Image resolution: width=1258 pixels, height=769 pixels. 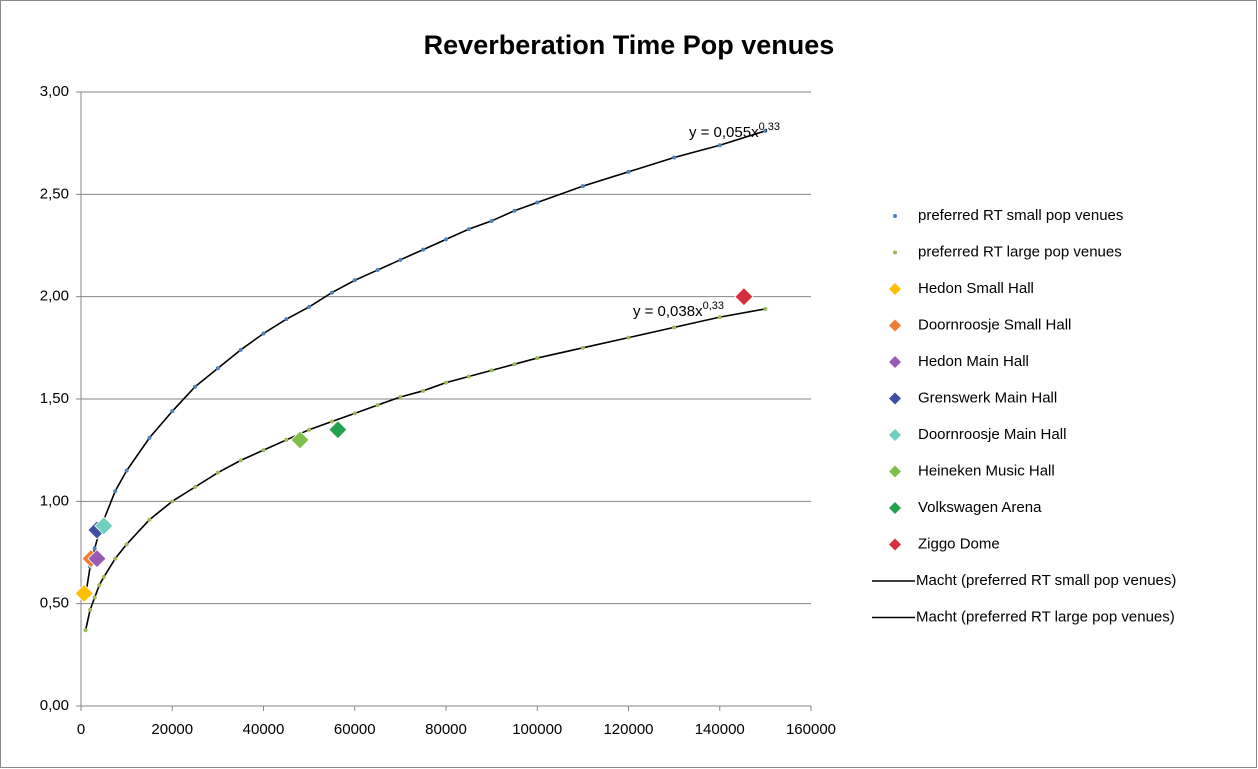 What do you see at coordinates (54, 193) in the screenshot?
I see `y-tick-label: 2,50` at bounding box center [54, 193].